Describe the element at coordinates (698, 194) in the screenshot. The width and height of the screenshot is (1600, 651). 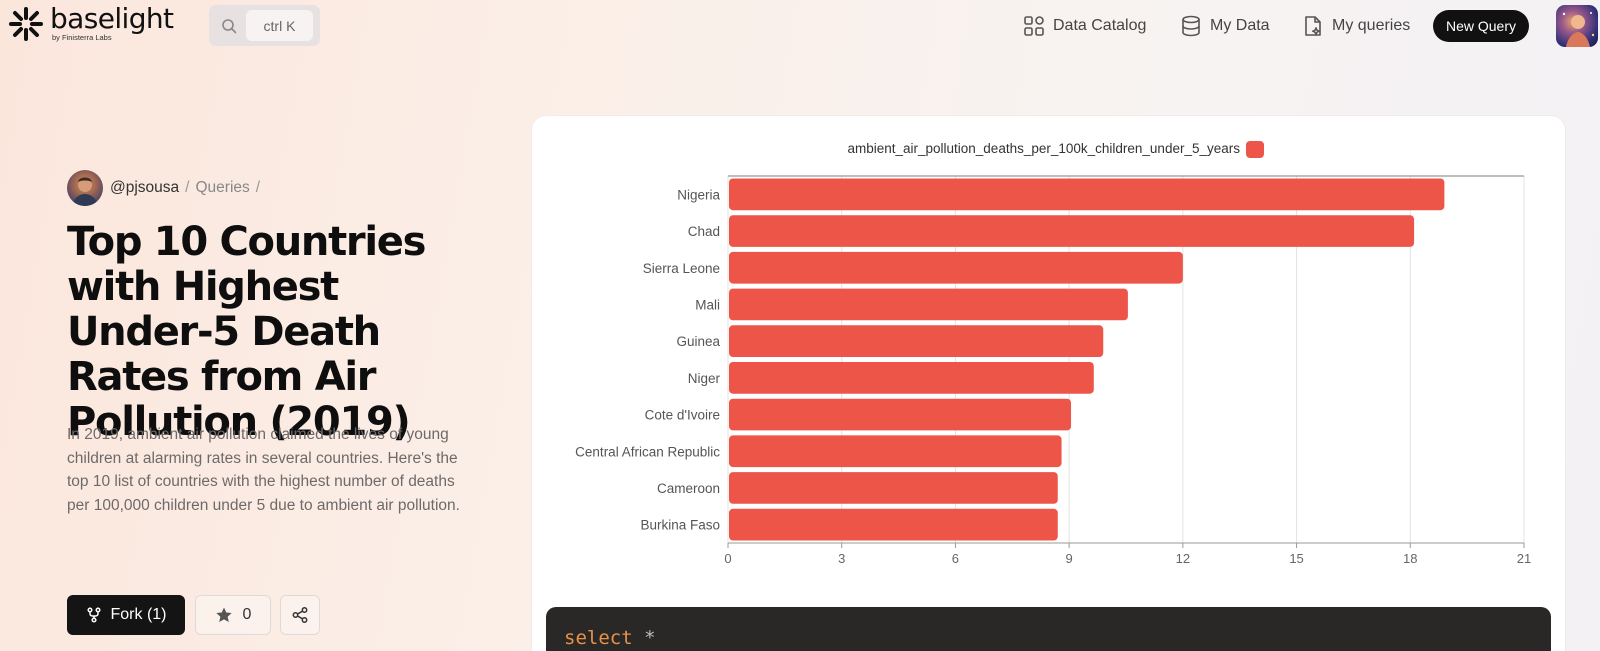
I see `y-category-label: Nigeria` at that location.